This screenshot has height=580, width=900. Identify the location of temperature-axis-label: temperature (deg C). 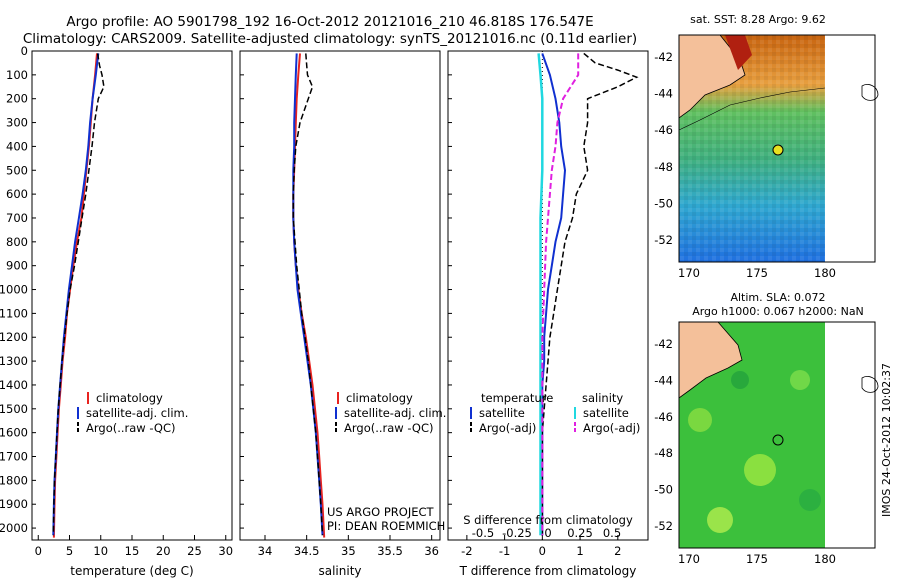
(131, 571).